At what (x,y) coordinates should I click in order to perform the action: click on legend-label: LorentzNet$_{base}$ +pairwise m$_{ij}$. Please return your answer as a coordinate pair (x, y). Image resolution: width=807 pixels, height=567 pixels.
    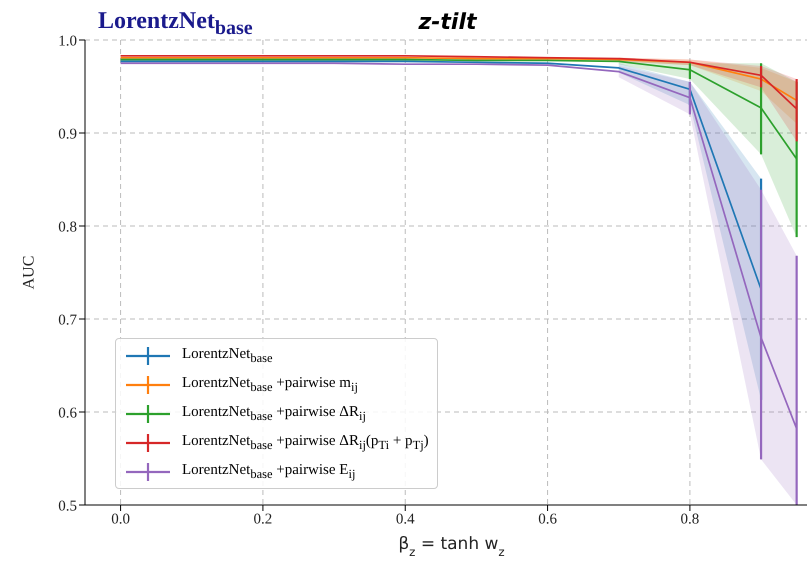
    Looking at the image, I should click on (270, 384).